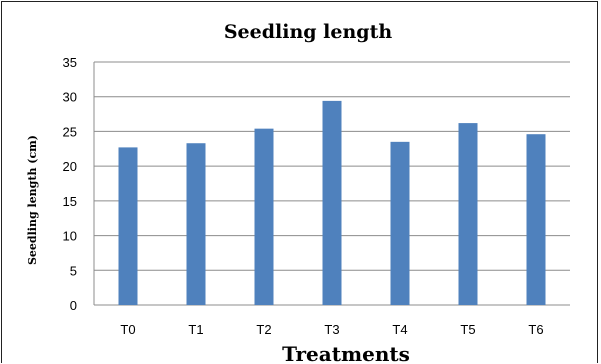 This screenshot has height=364, width=601. Describe the element at coordinates (70, 62) in the screenshot. I see `y-tick-label: 35` at that location.